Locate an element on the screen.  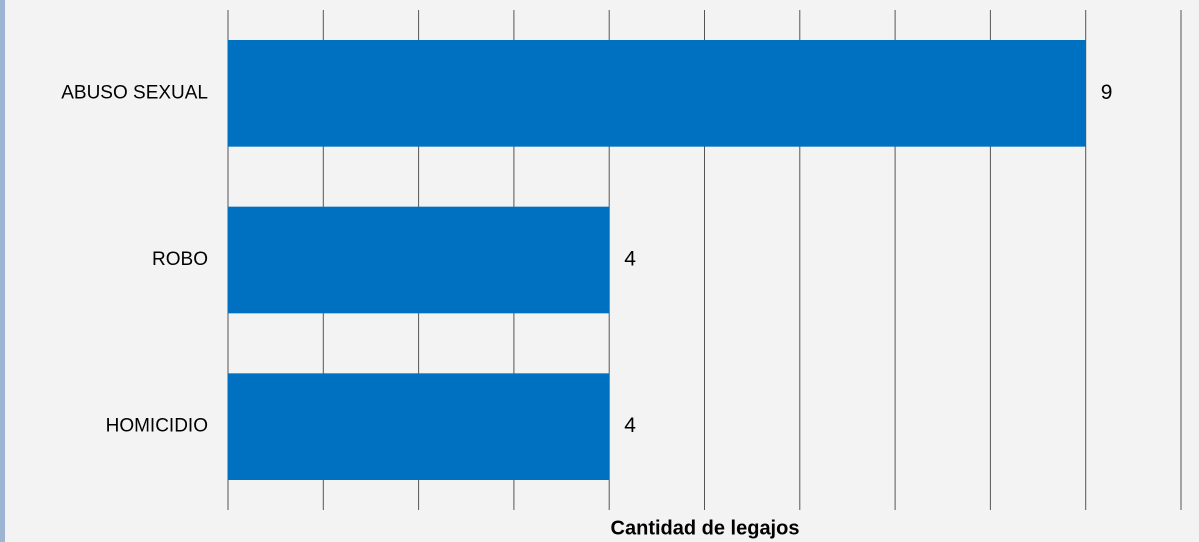
left-border is located at coordinates (2, 271).